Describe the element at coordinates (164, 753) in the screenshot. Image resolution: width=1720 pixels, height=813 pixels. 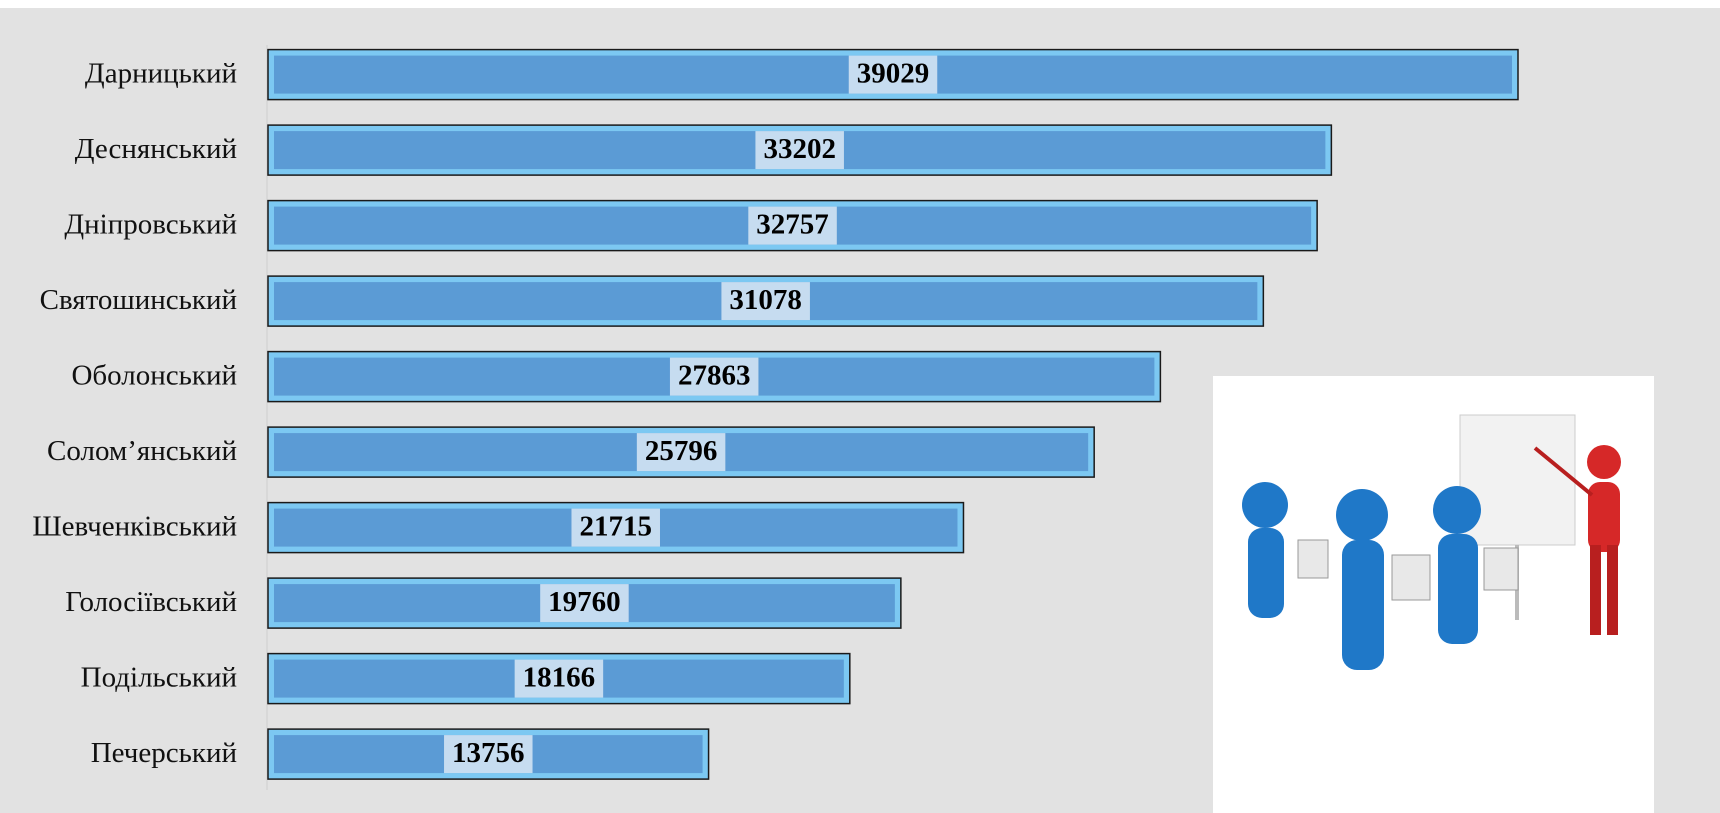
I see `category-label: Печерський` at that location.